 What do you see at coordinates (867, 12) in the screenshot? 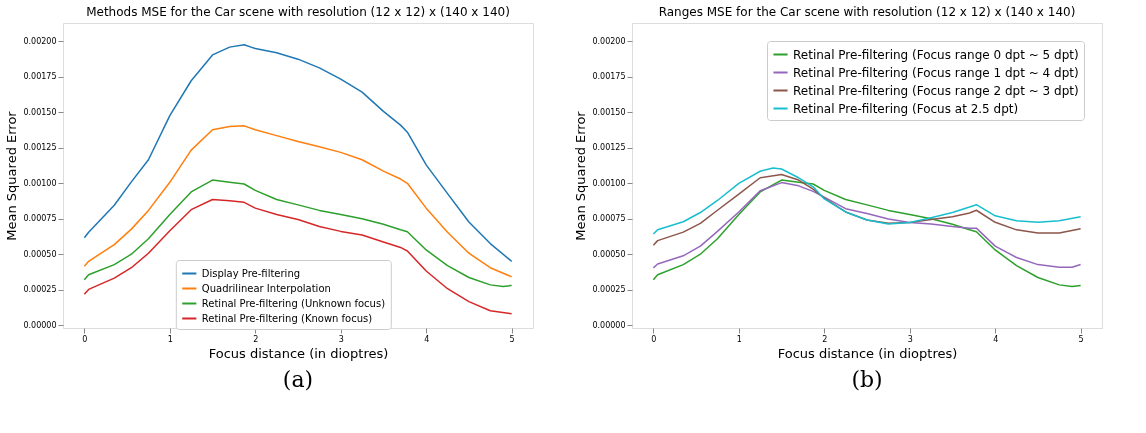
I see `chart-title: Ranges MSE for the Car scene with resolution (12 x 12) x (140 x 140)` at bounding box center [867, 12].